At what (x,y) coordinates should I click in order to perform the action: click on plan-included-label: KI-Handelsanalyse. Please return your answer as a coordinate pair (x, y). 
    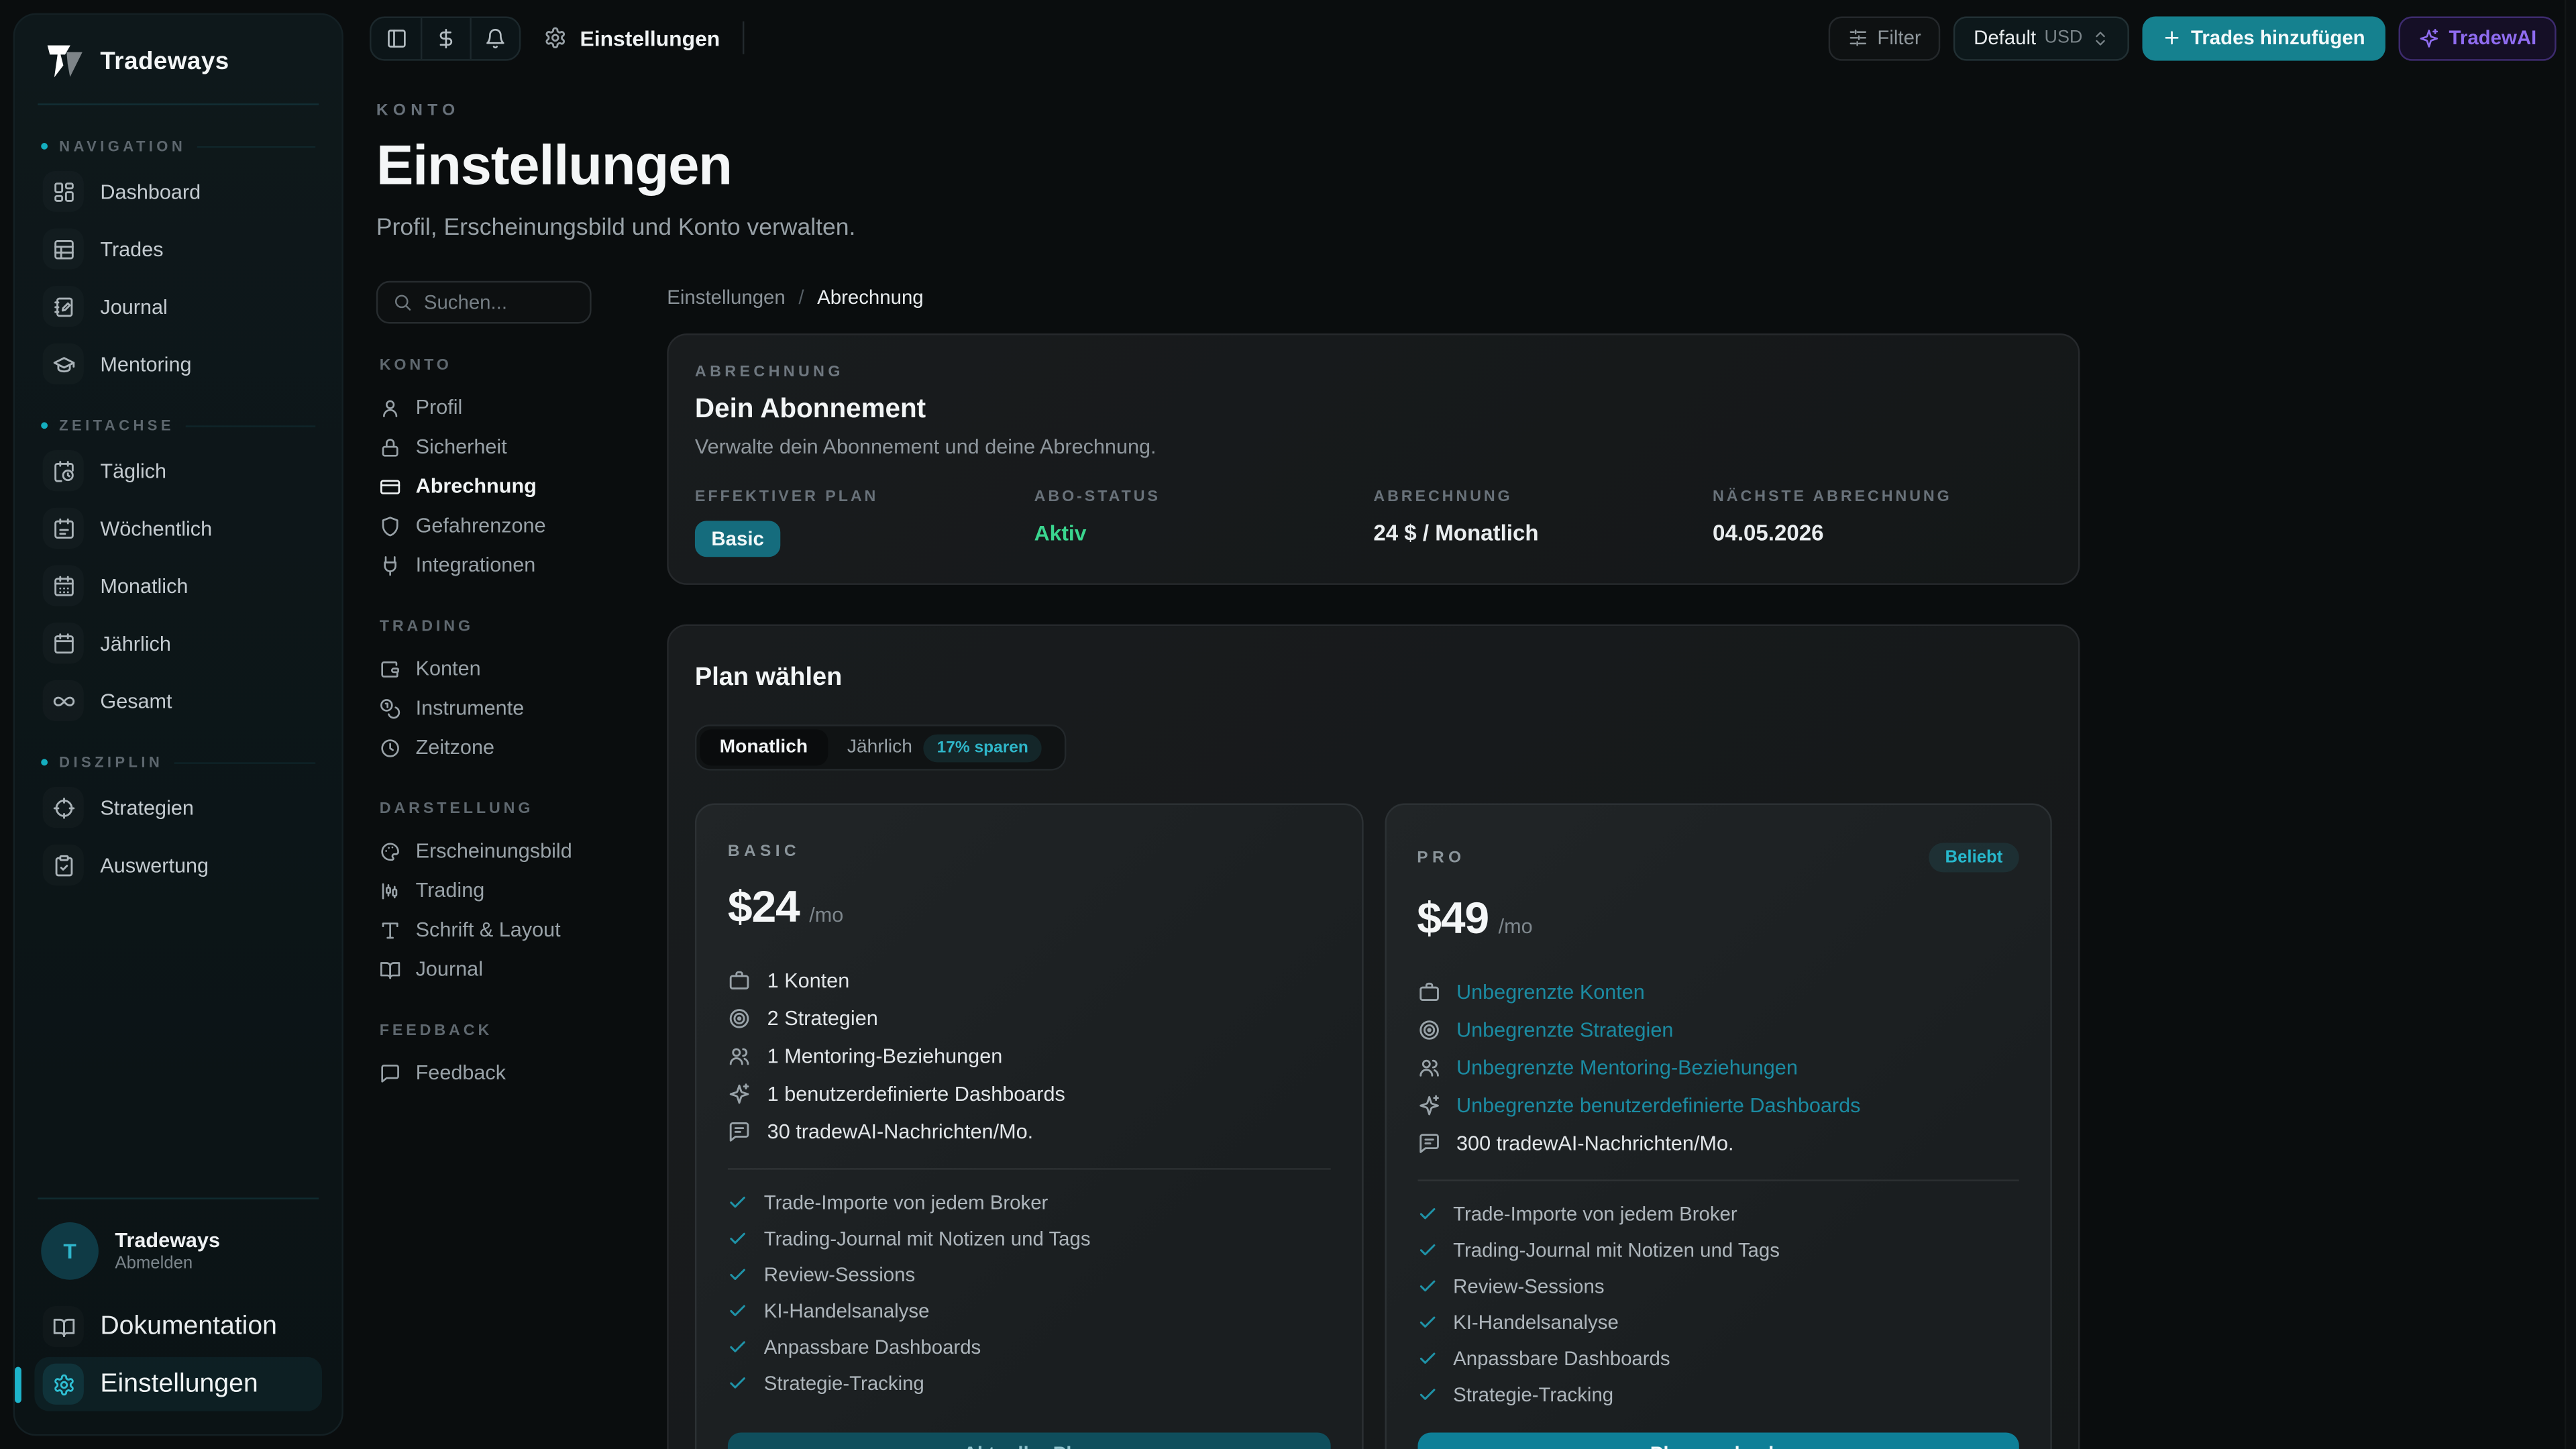
    Looking at the image, I should click on (1536, 1322).